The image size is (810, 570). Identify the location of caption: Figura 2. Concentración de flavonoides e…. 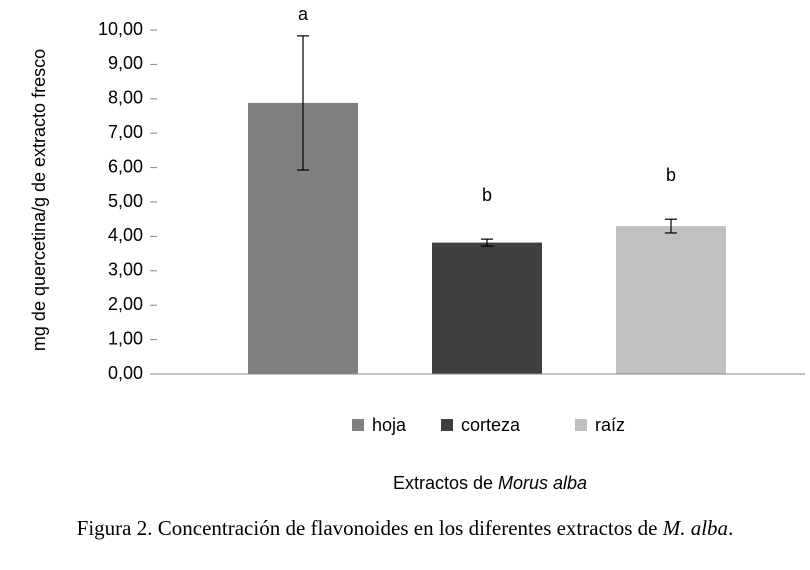
(405, 528).